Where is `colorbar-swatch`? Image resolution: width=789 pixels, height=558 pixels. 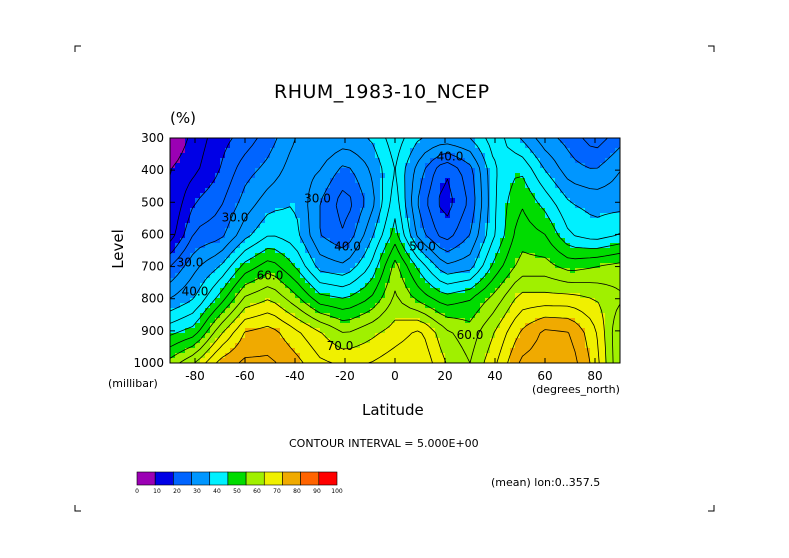 colorbar-swatch is located at coordinates (237, 478).